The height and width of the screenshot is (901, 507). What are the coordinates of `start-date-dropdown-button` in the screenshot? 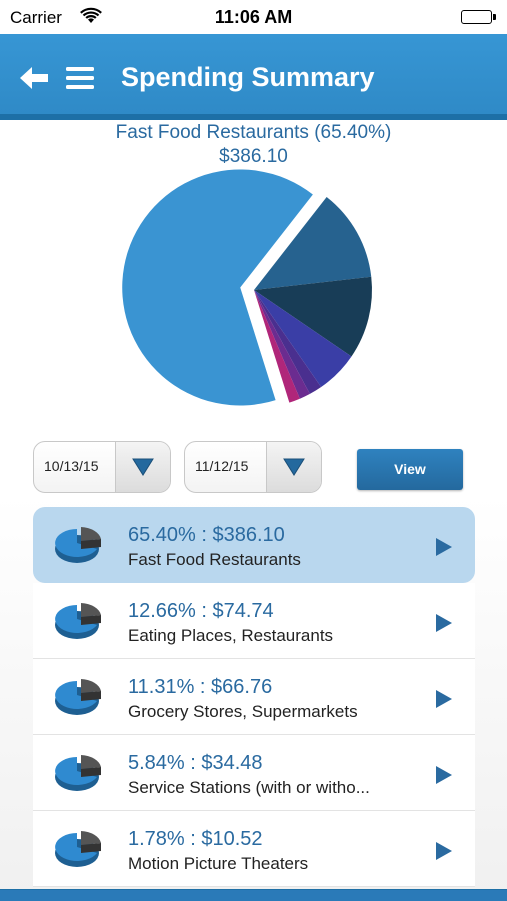 It's located at (142, 467).